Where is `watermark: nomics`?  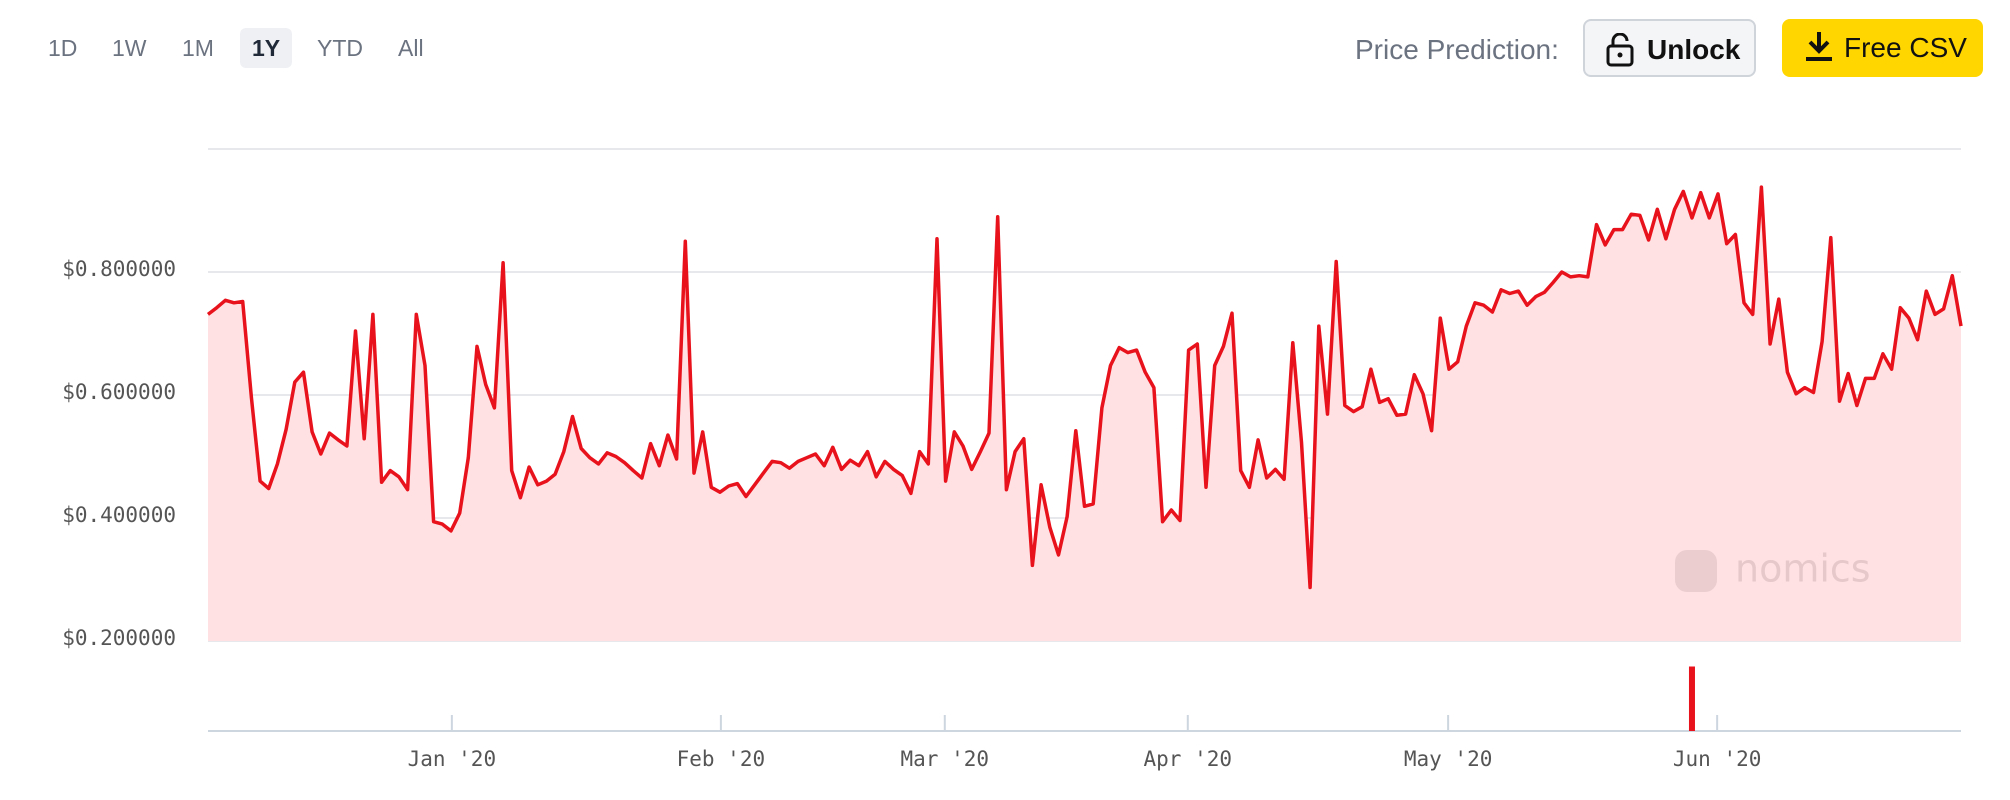 watermark: nomics is located at coordinates (1773, 569).